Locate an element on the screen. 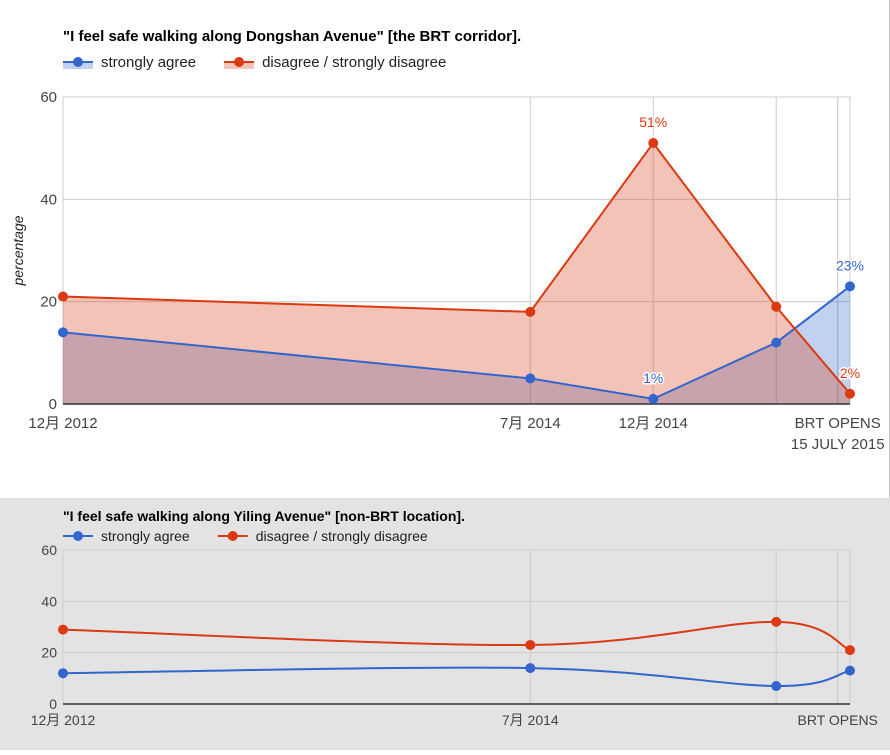  x-tick-label: 12月 2014 is located at coordinates (653, 423).